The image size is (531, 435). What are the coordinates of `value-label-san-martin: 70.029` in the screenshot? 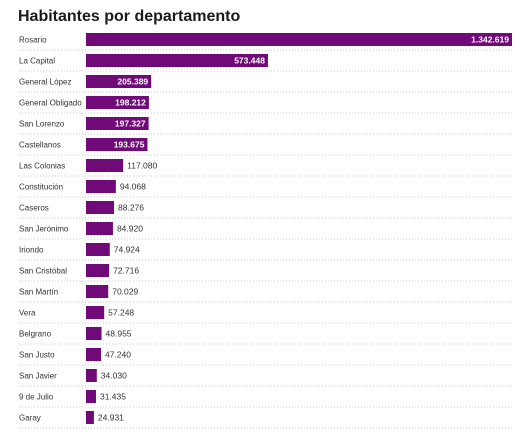 It's located at (125, 292).